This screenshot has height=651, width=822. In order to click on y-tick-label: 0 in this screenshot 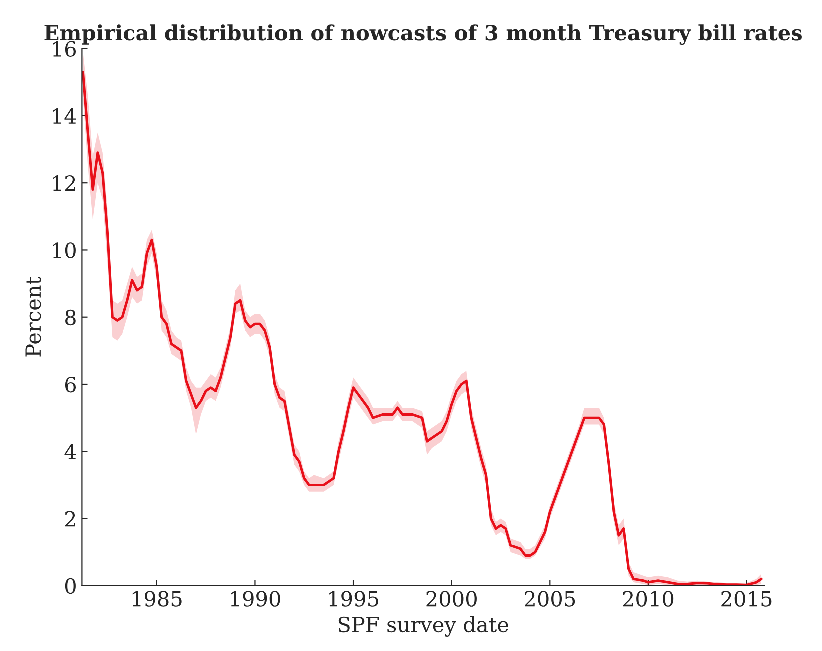, I will do `click(70, 586)`.